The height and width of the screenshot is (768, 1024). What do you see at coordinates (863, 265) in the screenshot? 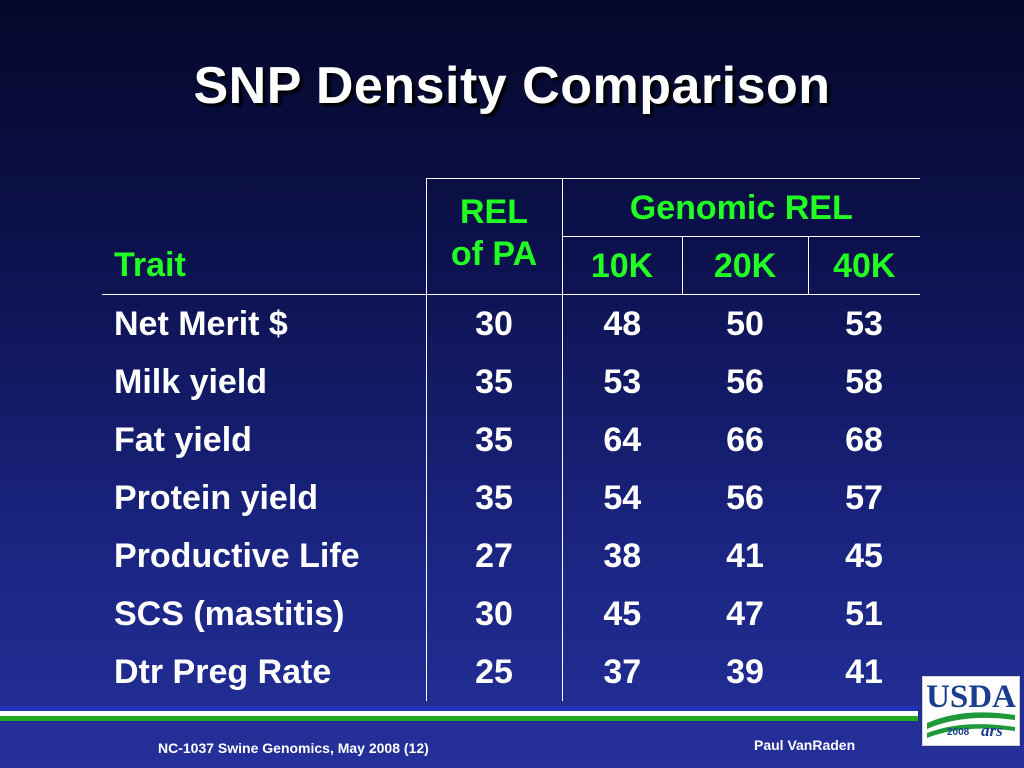
I see `subheader-40k: 40K` at bounding box center [863, 265].